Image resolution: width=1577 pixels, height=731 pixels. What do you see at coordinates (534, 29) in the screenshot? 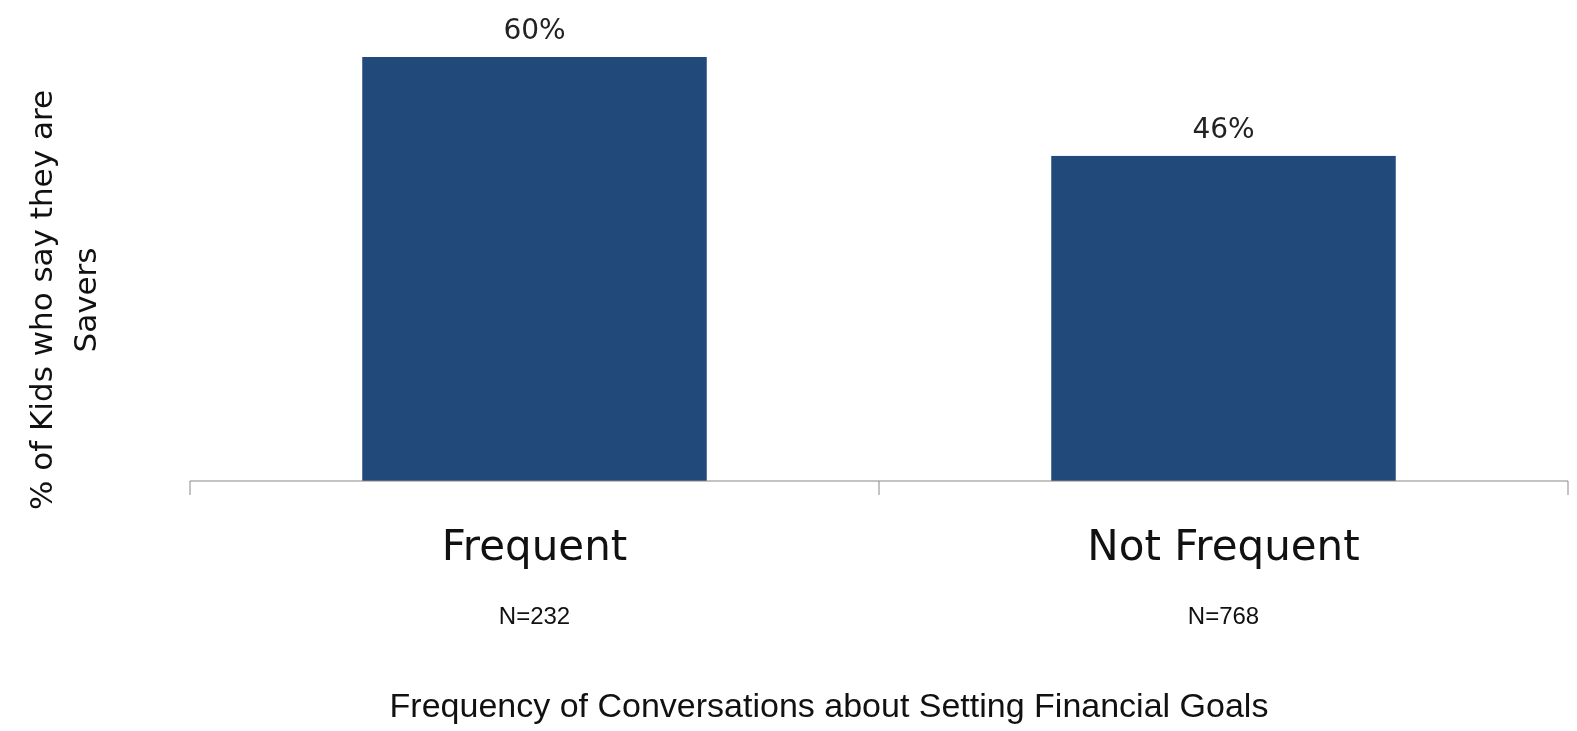
I see `data-label: 60%` at bounding box center [534, 29].